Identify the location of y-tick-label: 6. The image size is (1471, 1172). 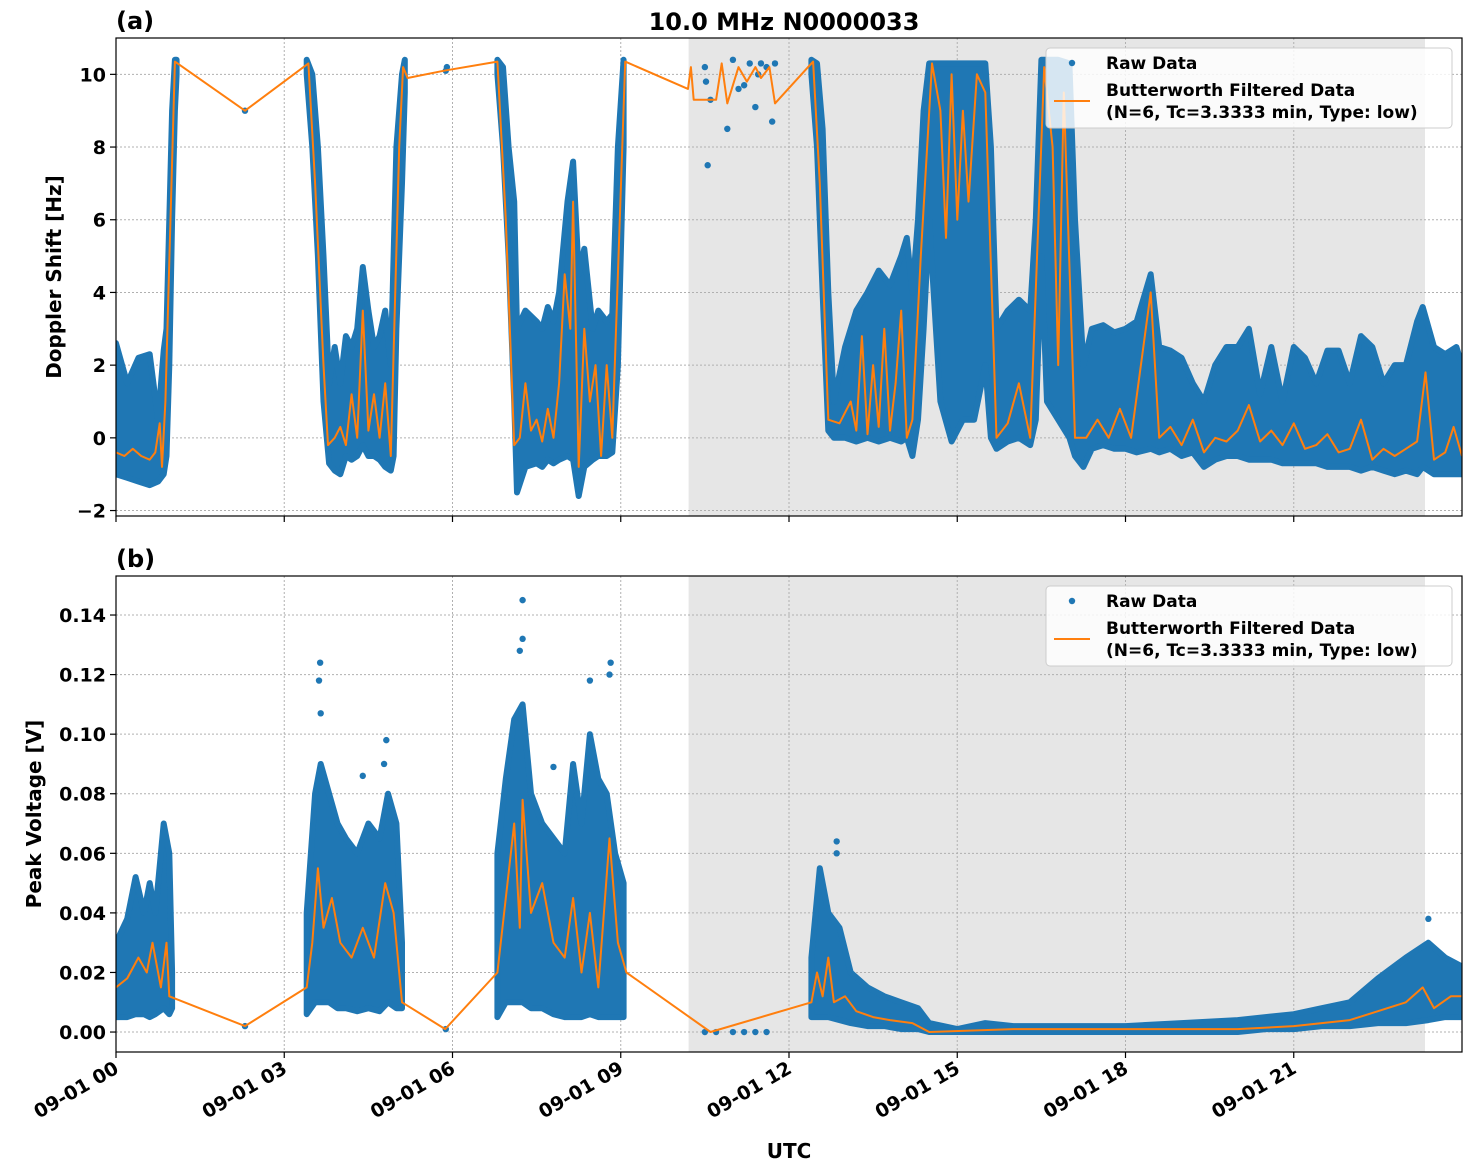
(99, 221).